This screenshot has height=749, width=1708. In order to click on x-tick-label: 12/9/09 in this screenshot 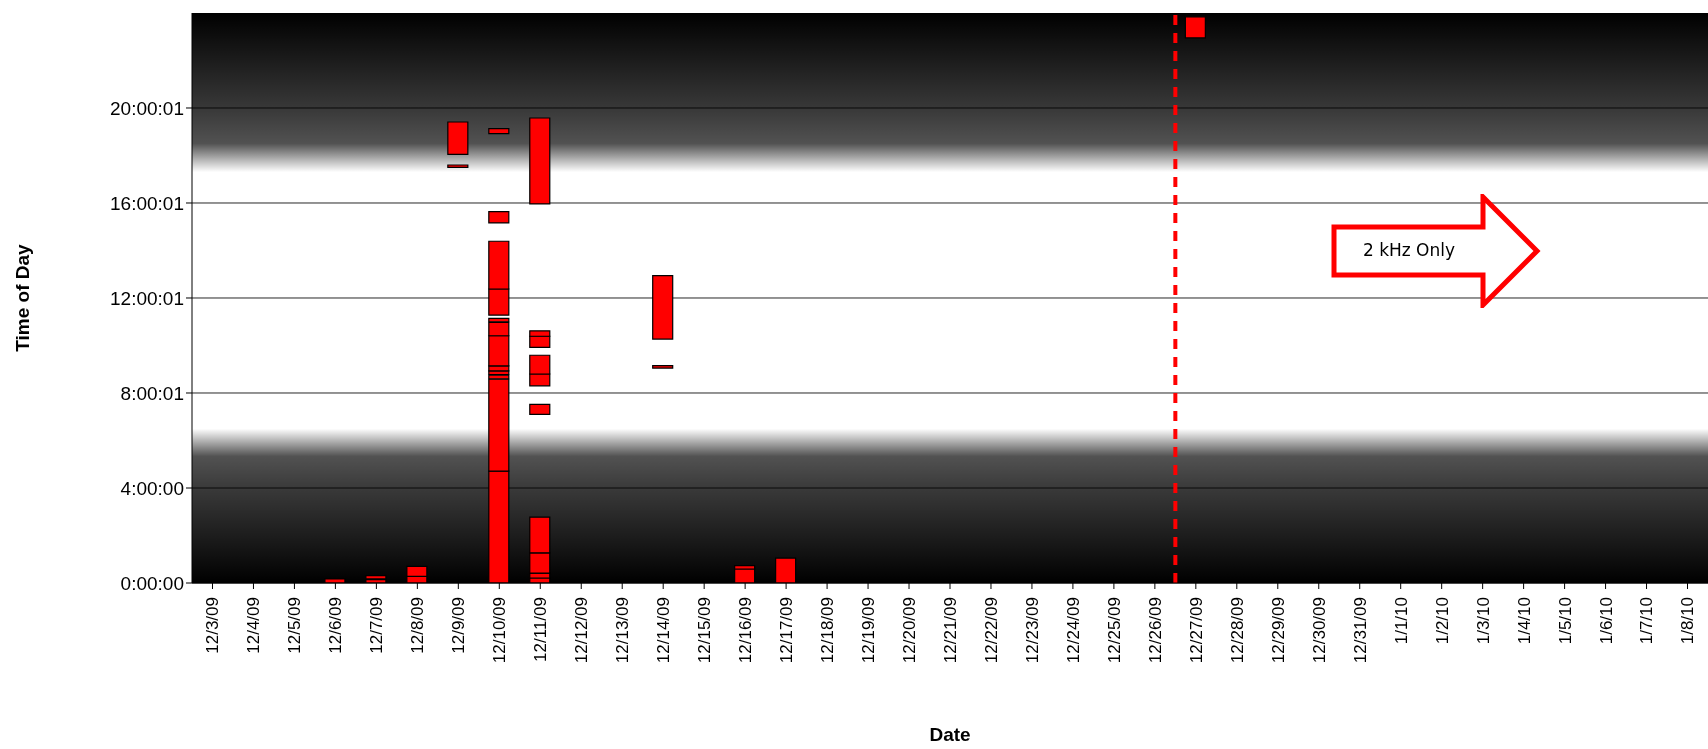, I will do `click(459, 625)`.